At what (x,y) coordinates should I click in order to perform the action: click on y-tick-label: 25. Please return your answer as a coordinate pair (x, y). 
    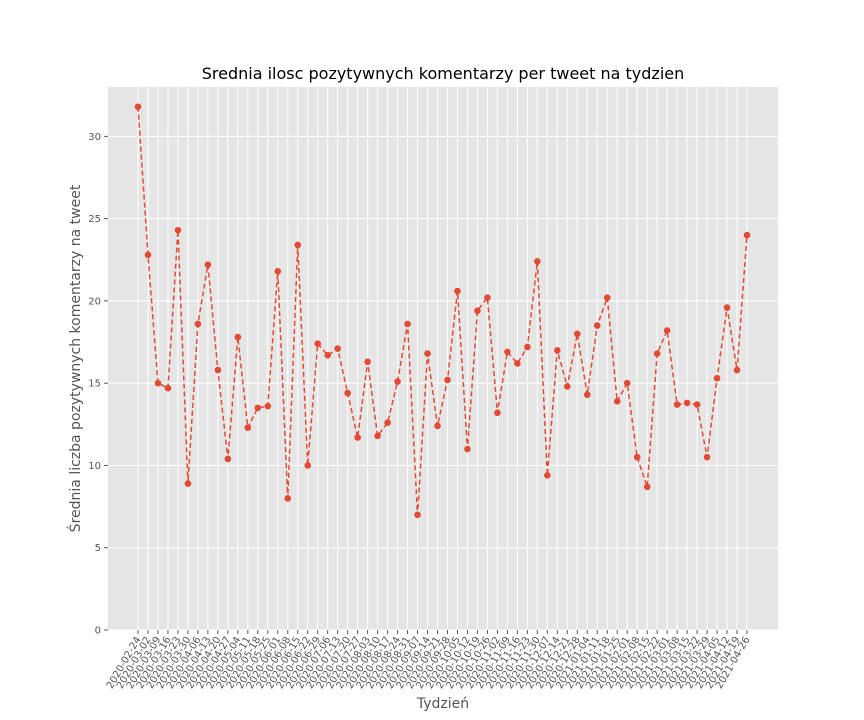
    Looking at the image, I should click on (94, 219).